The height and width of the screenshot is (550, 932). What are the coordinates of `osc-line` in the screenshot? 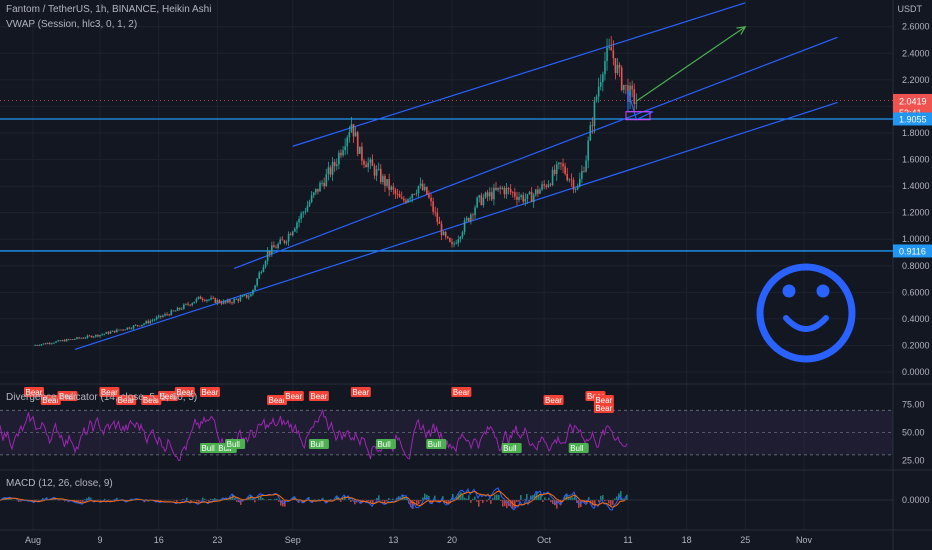 It's located at (314, 435).